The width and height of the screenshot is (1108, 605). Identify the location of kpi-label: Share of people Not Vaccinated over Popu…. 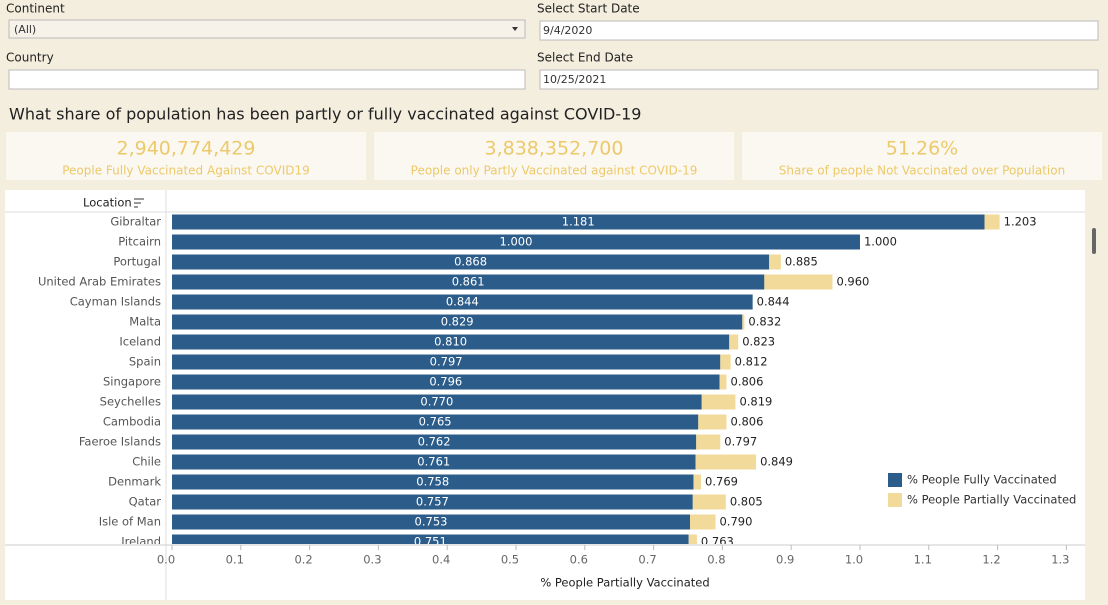
(922, 171).